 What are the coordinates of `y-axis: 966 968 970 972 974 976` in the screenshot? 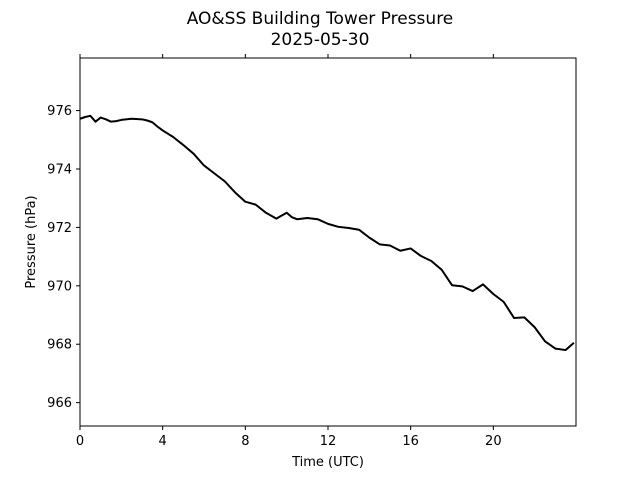 It's located at (63, 257).